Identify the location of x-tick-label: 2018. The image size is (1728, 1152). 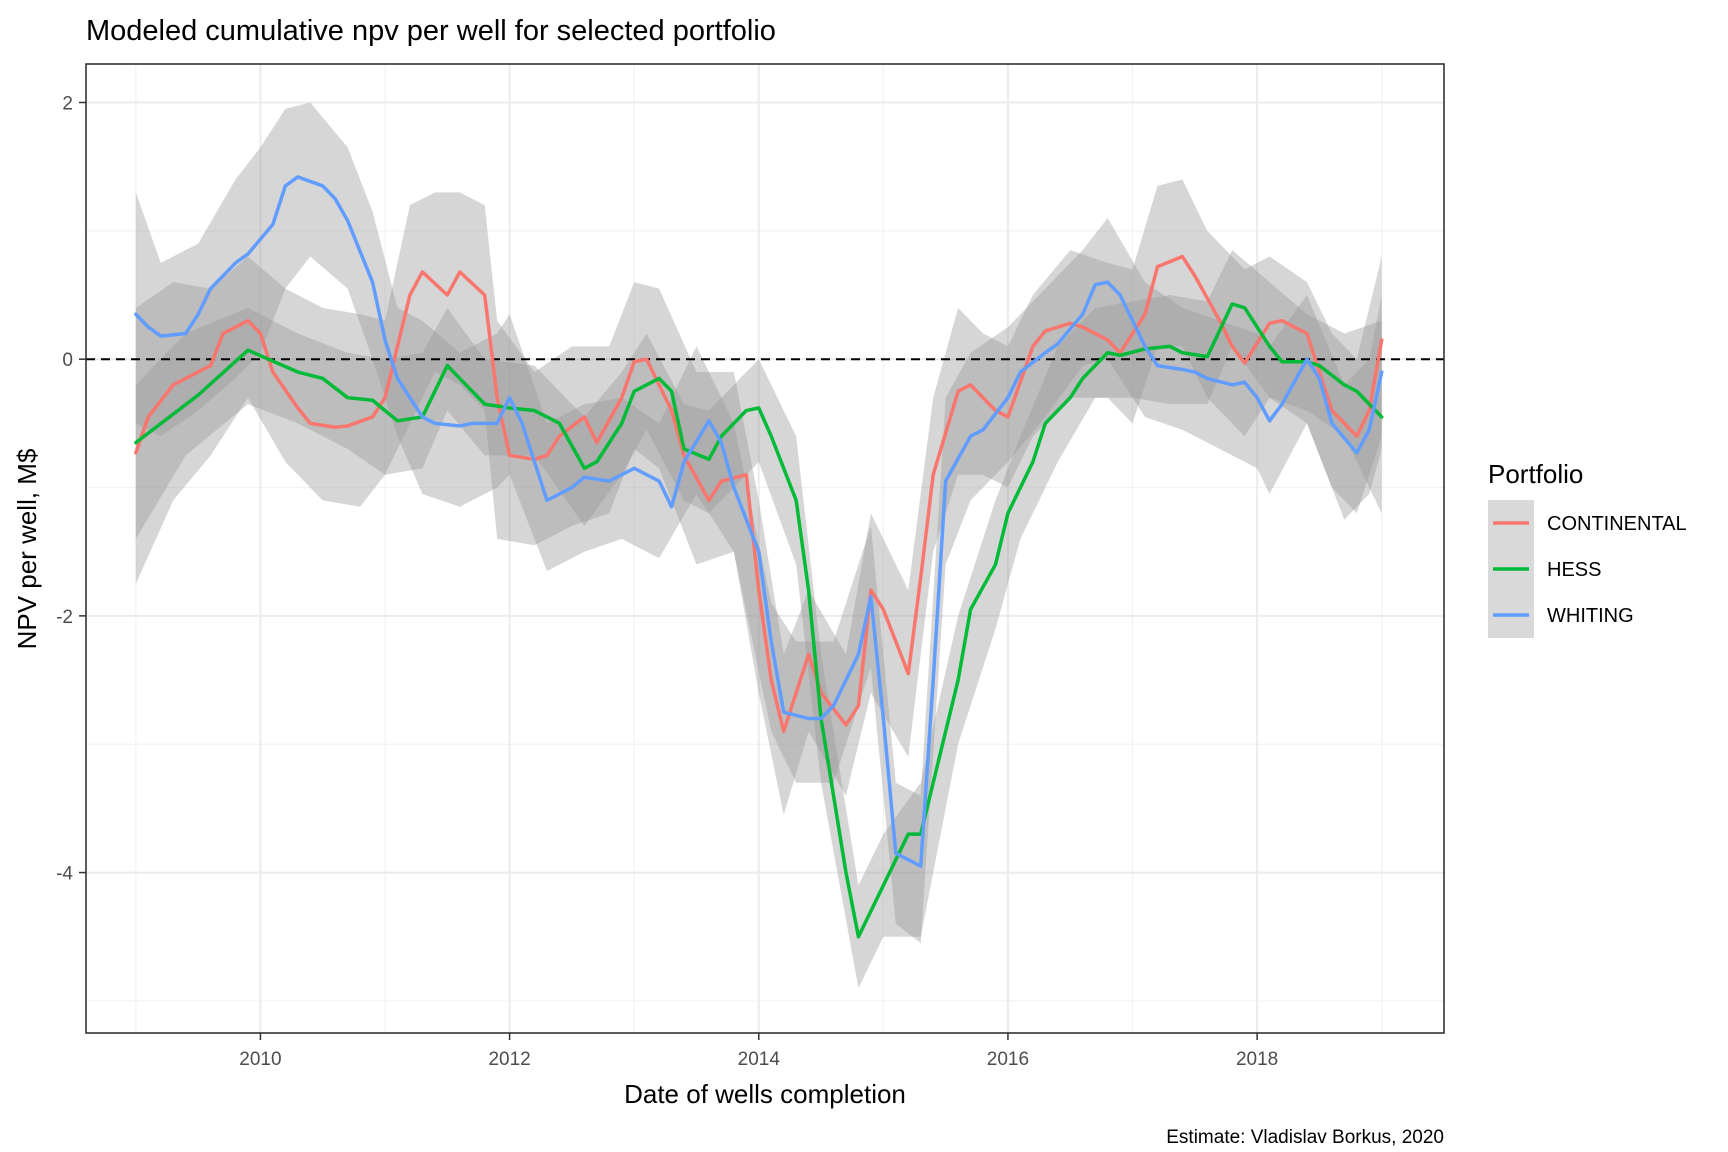
(1257, 1059).